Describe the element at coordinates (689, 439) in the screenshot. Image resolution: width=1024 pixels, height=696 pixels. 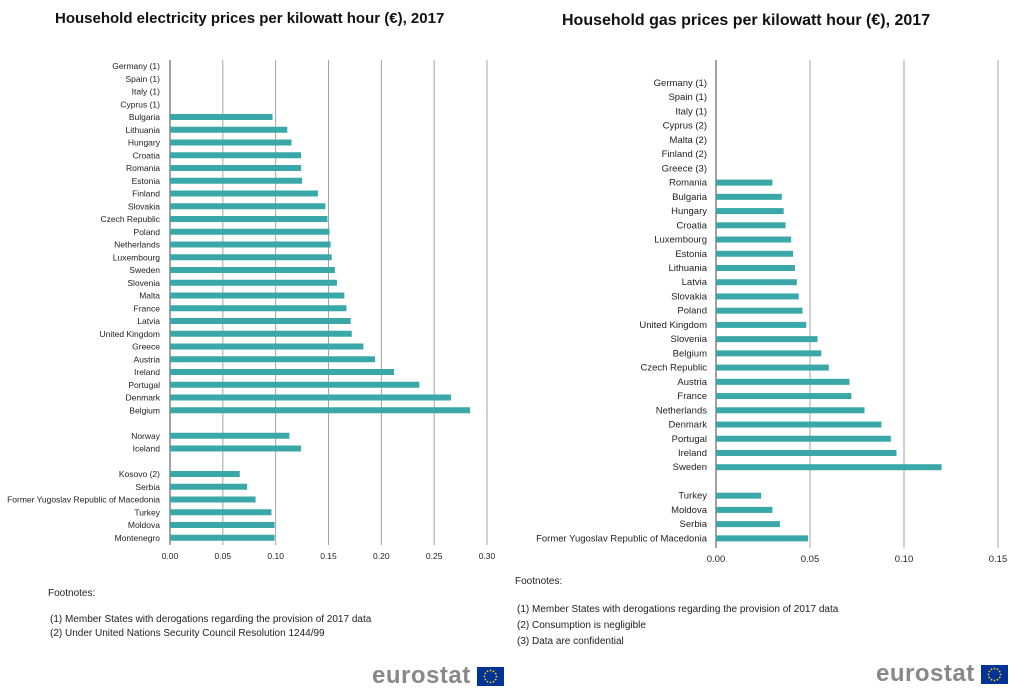
I see `category-label: Portugal` at that location.